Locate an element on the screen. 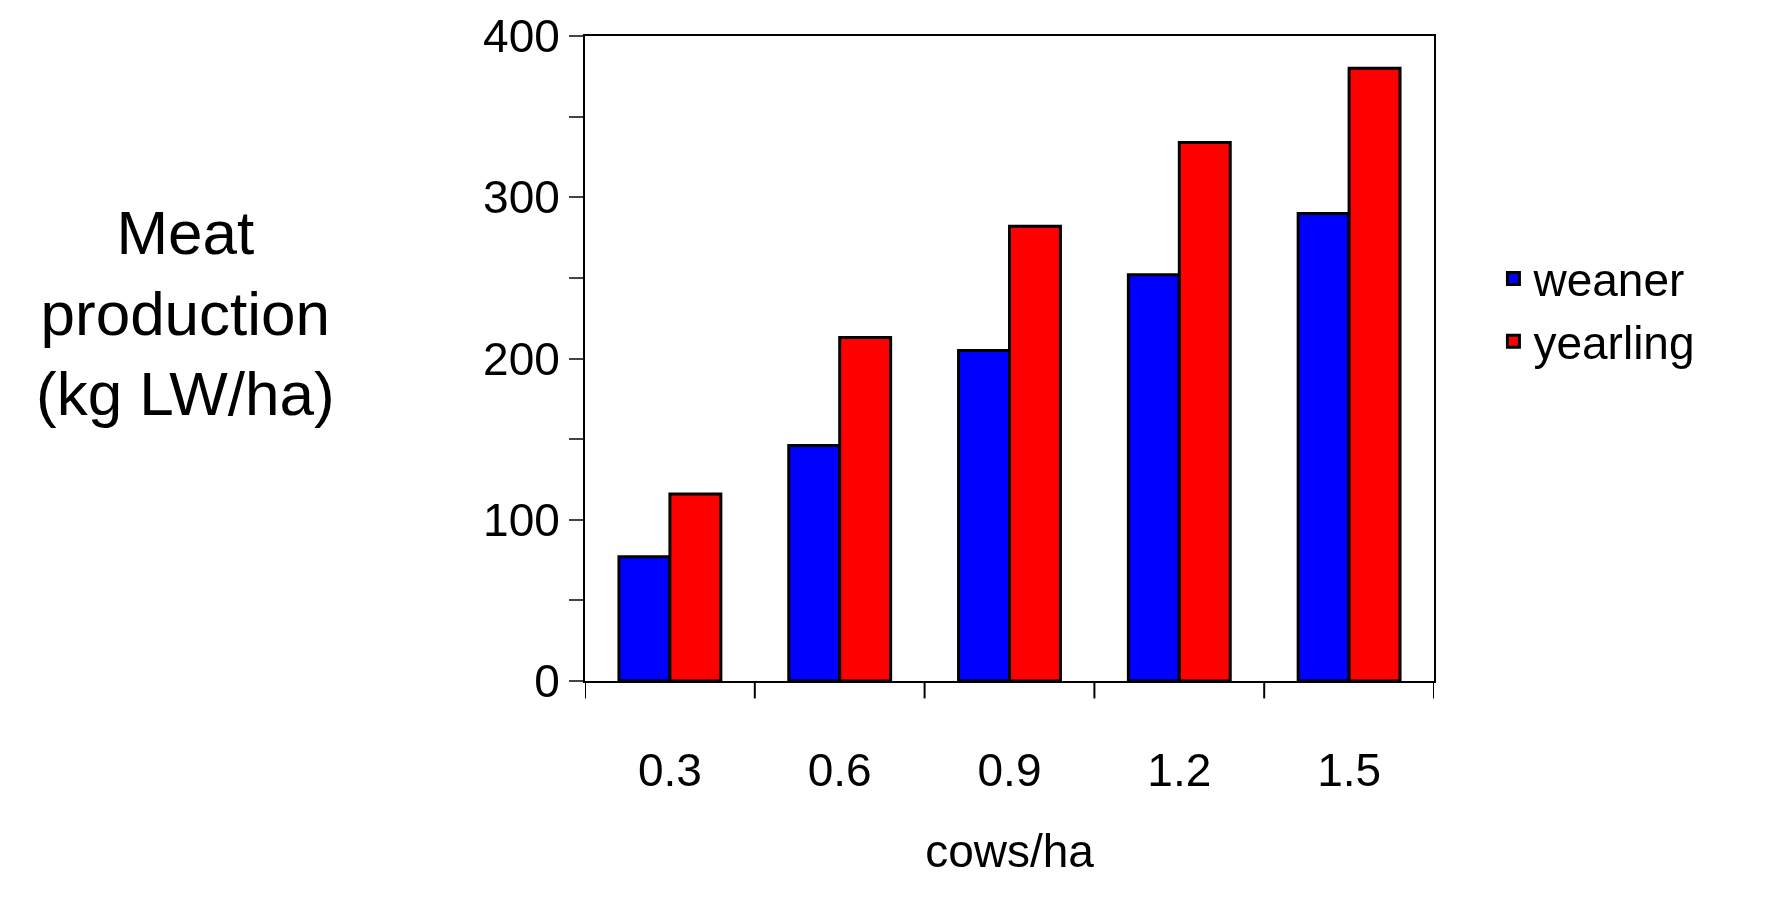 The image size is (1769, 898). x-tick-label: 1.5 is located at coordinates (1349, 770).